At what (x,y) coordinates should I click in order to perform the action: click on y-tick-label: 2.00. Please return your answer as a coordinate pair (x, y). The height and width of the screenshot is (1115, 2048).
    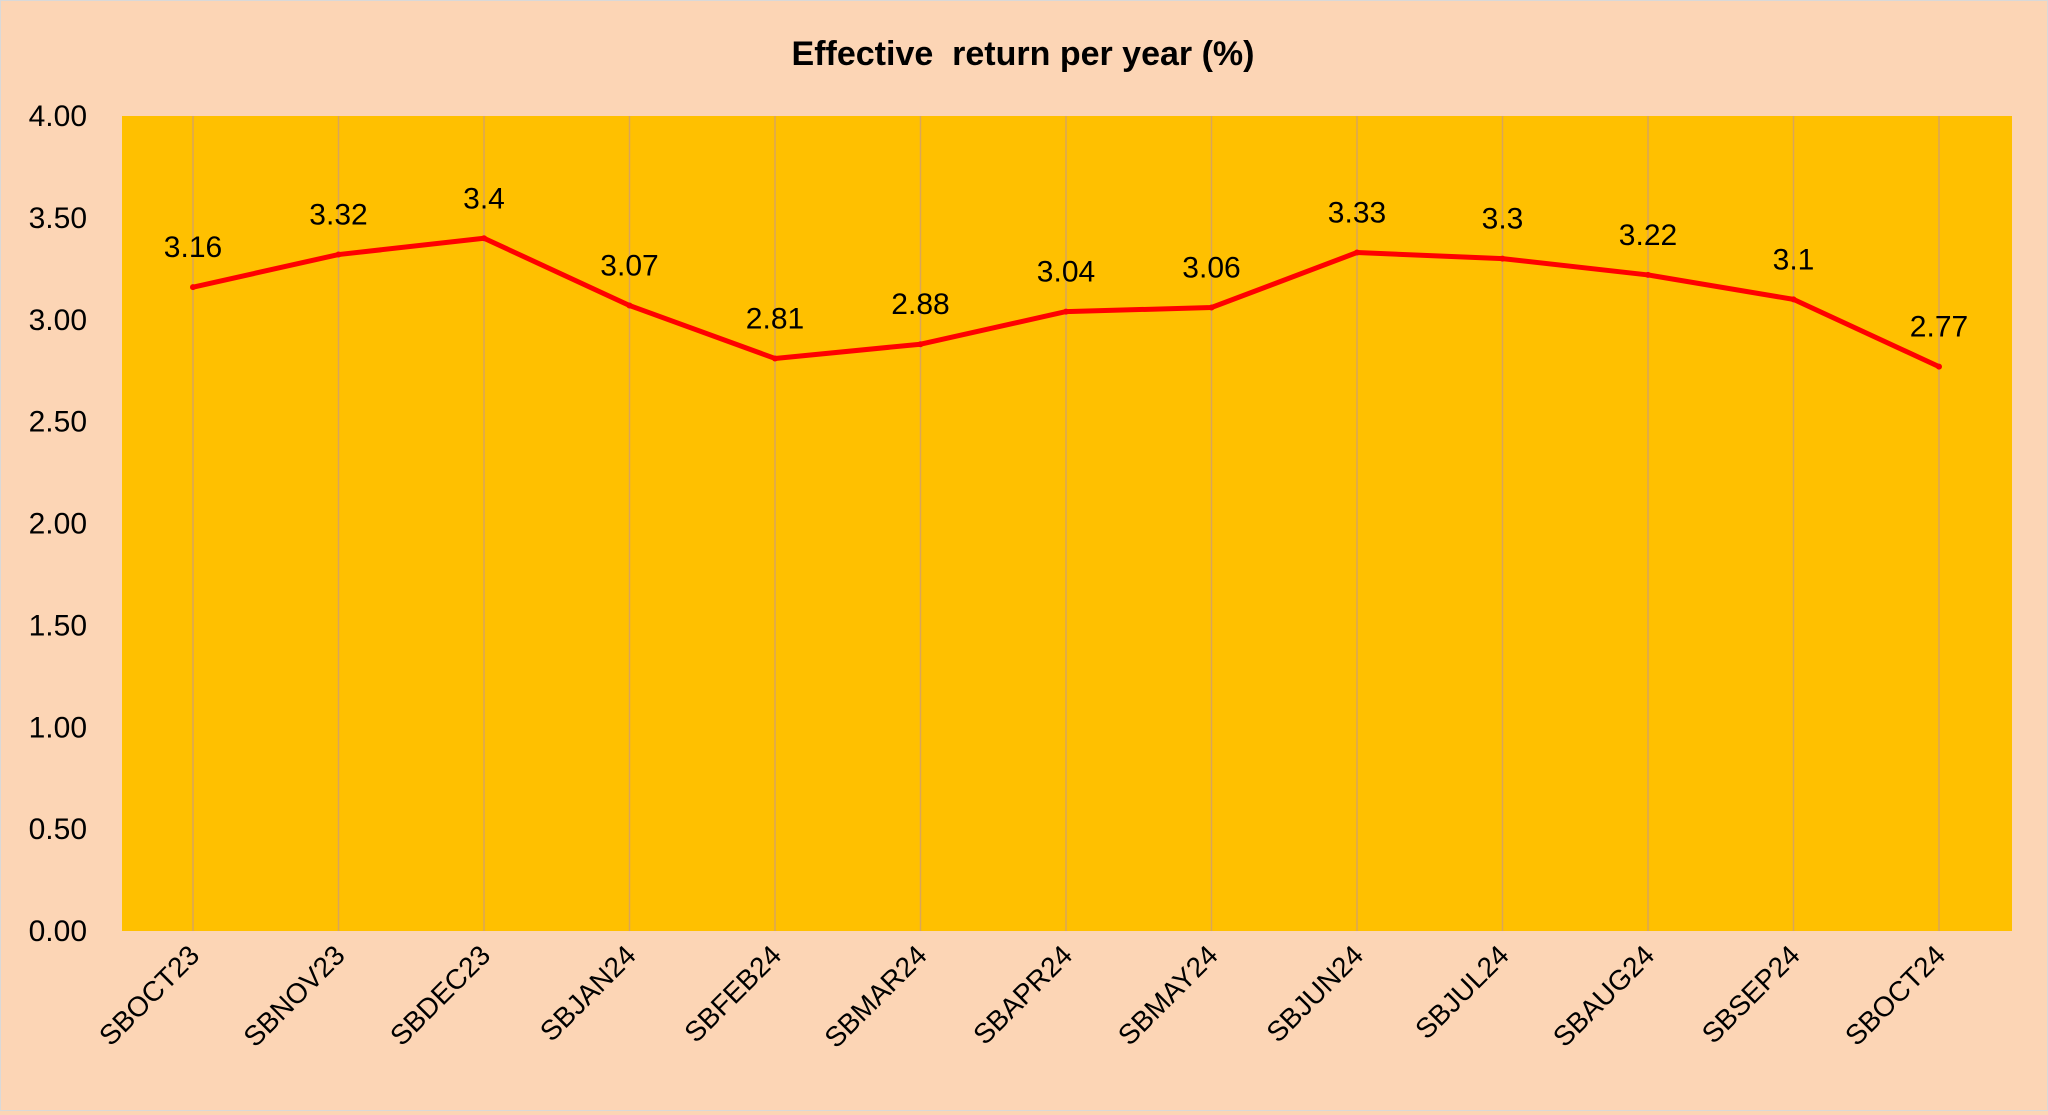
    Looking at the image, I should click on (58, 524).